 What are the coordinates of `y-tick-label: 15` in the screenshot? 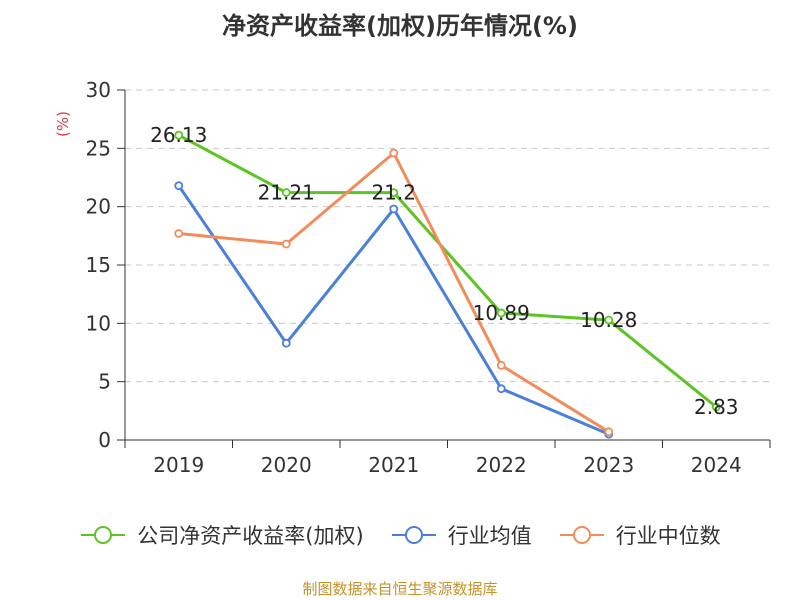 It's located at (98, 265).